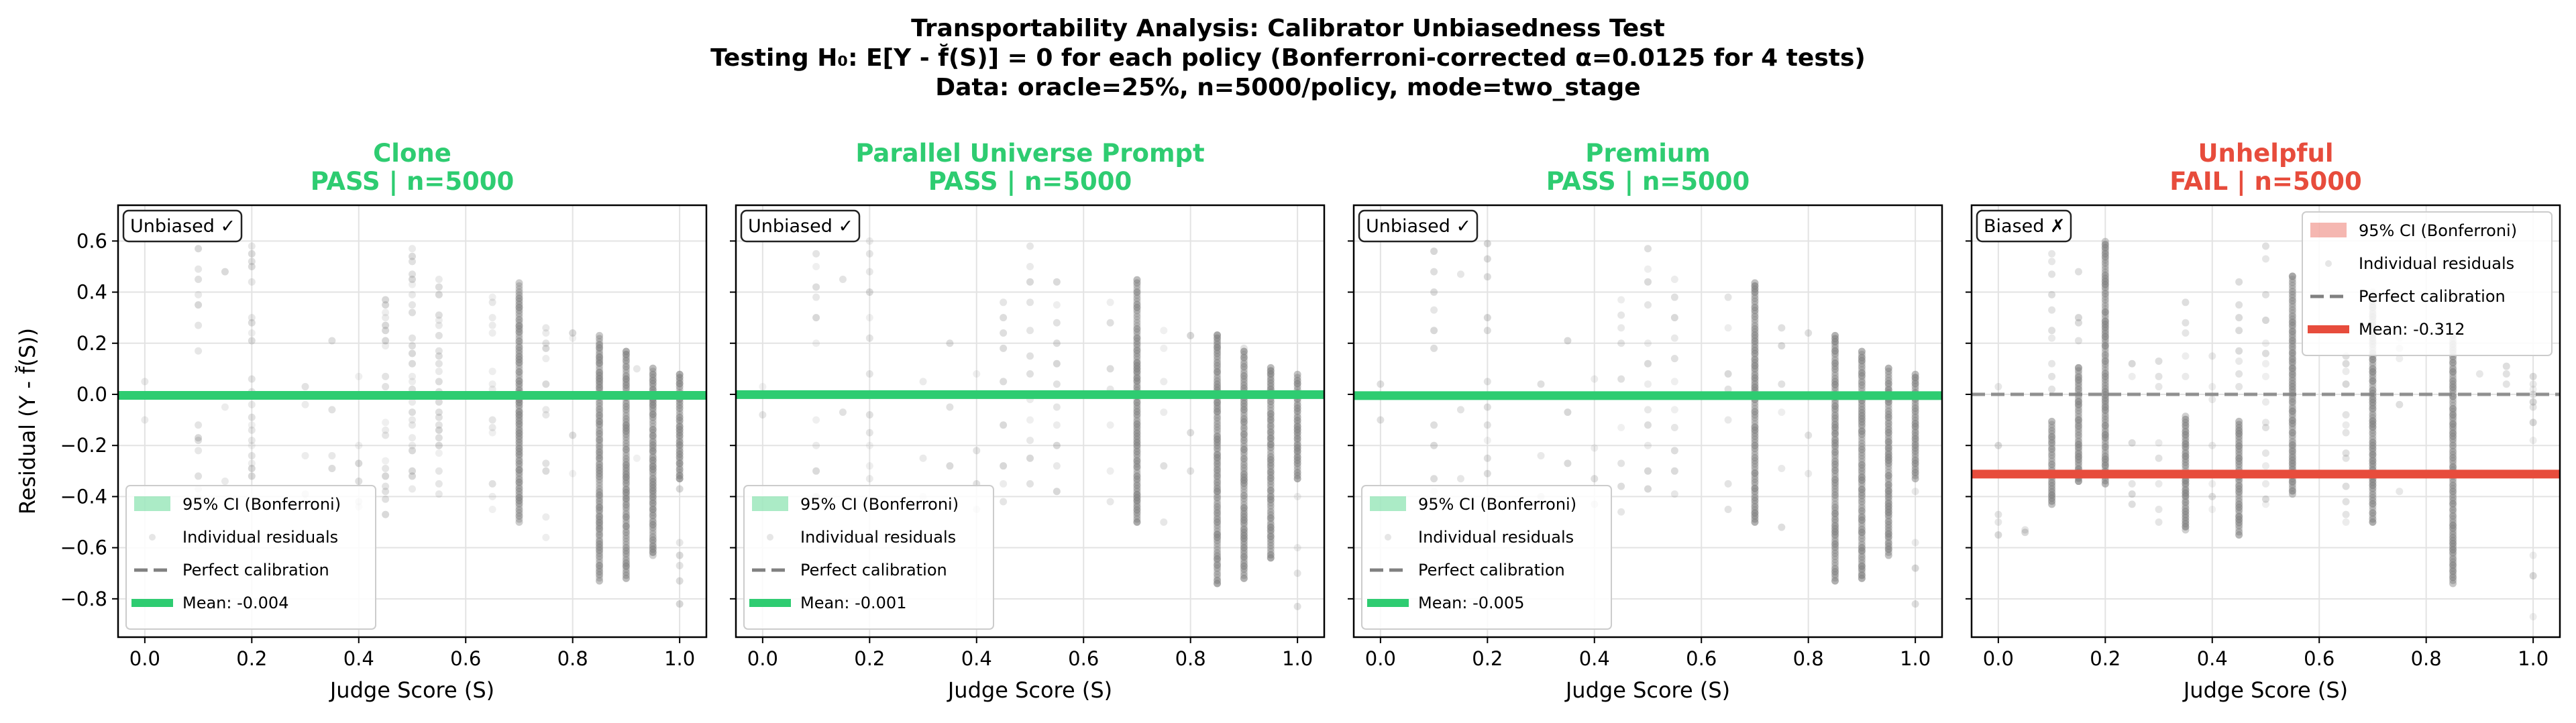  What do you see at coordinates (152, 503) in the screenshot?
I see `legend-ci-swatch` at bounding box center [152, 503].